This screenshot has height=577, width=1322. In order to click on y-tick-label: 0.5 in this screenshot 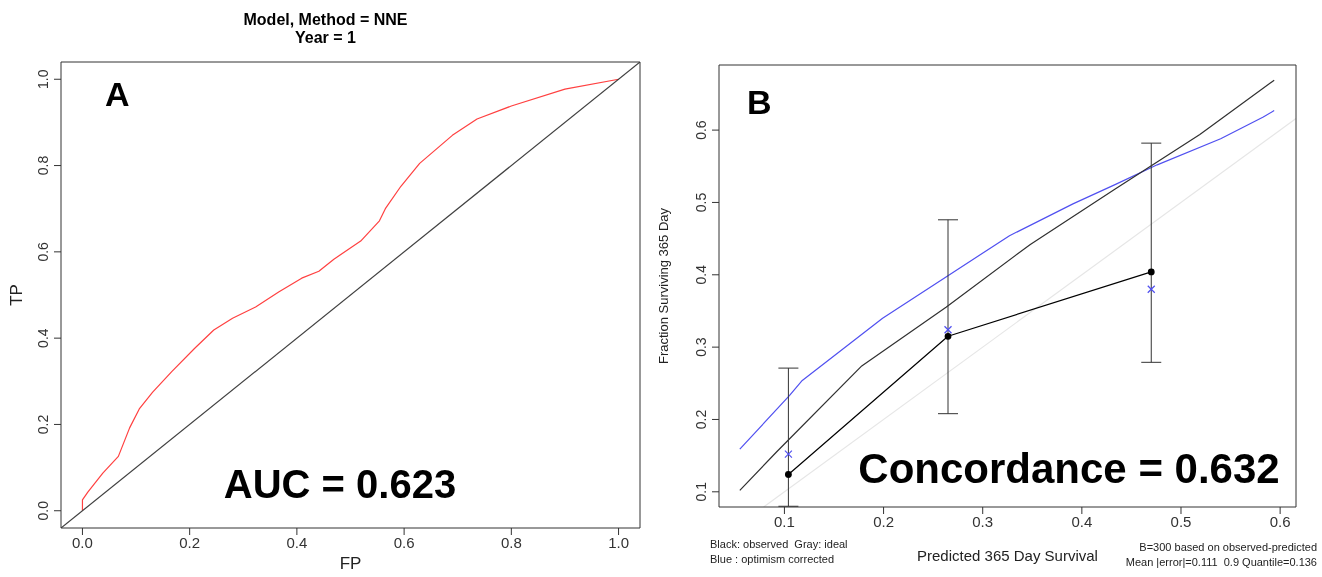, I will do `click(701, 202)`.